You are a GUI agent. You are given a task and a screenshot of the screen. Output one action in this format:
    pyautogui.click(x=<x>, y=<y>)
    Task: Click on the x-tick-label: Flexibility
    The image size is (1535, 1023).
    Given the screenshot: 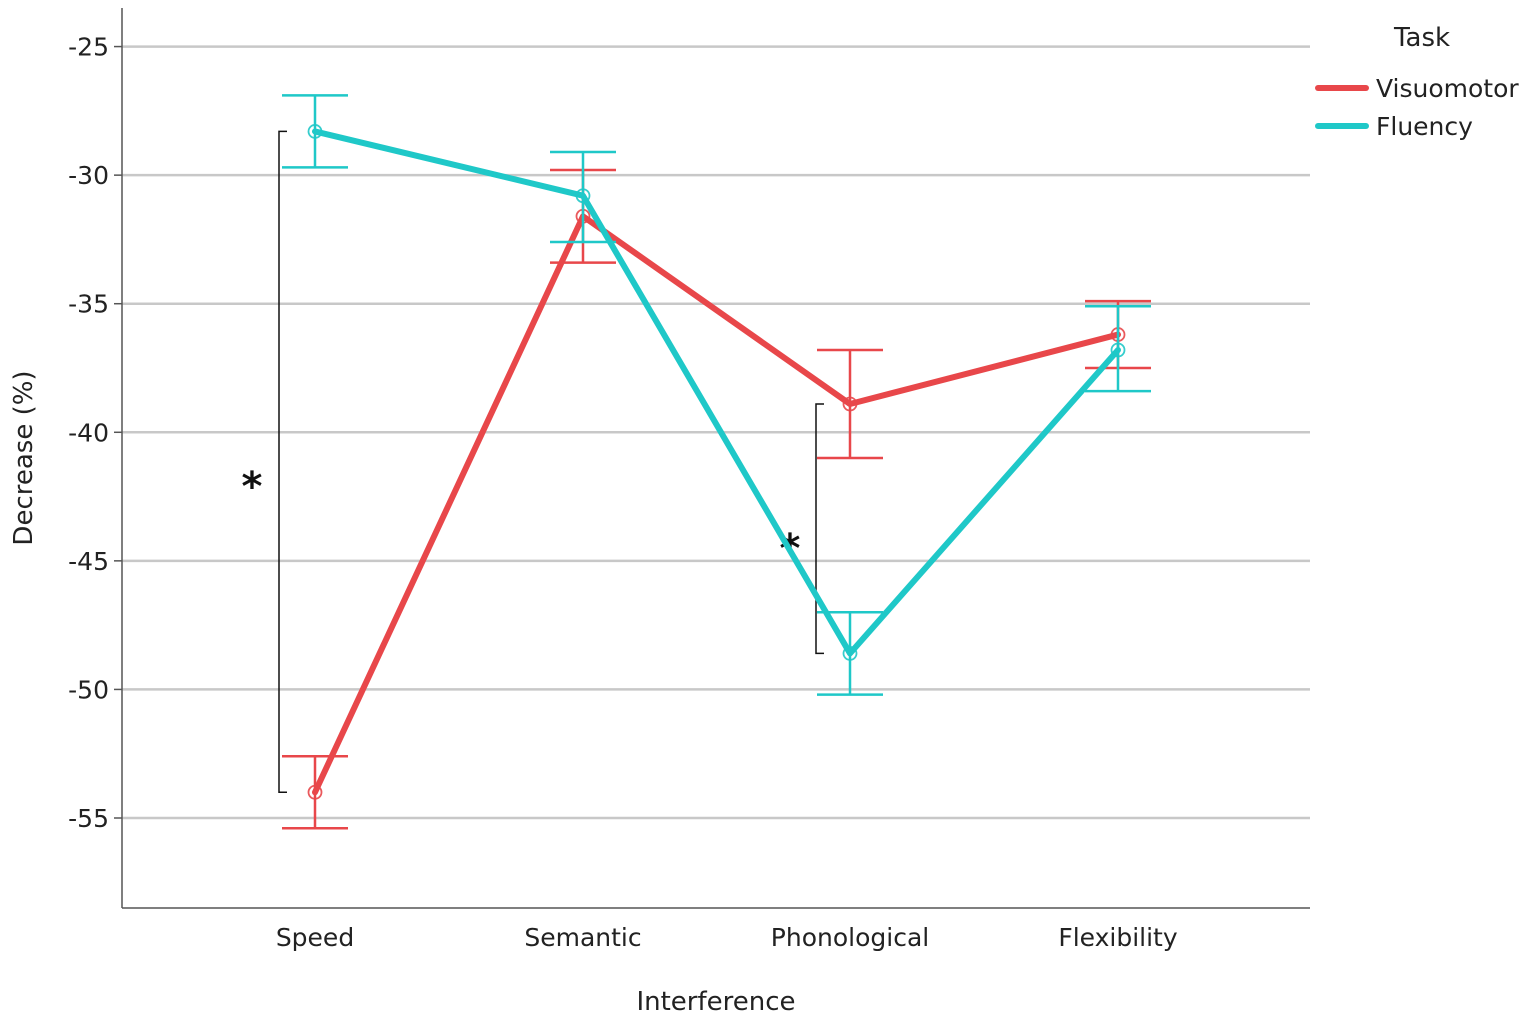 What is the action you would take?
    pyautogui.click(x=1118, y=937)
    